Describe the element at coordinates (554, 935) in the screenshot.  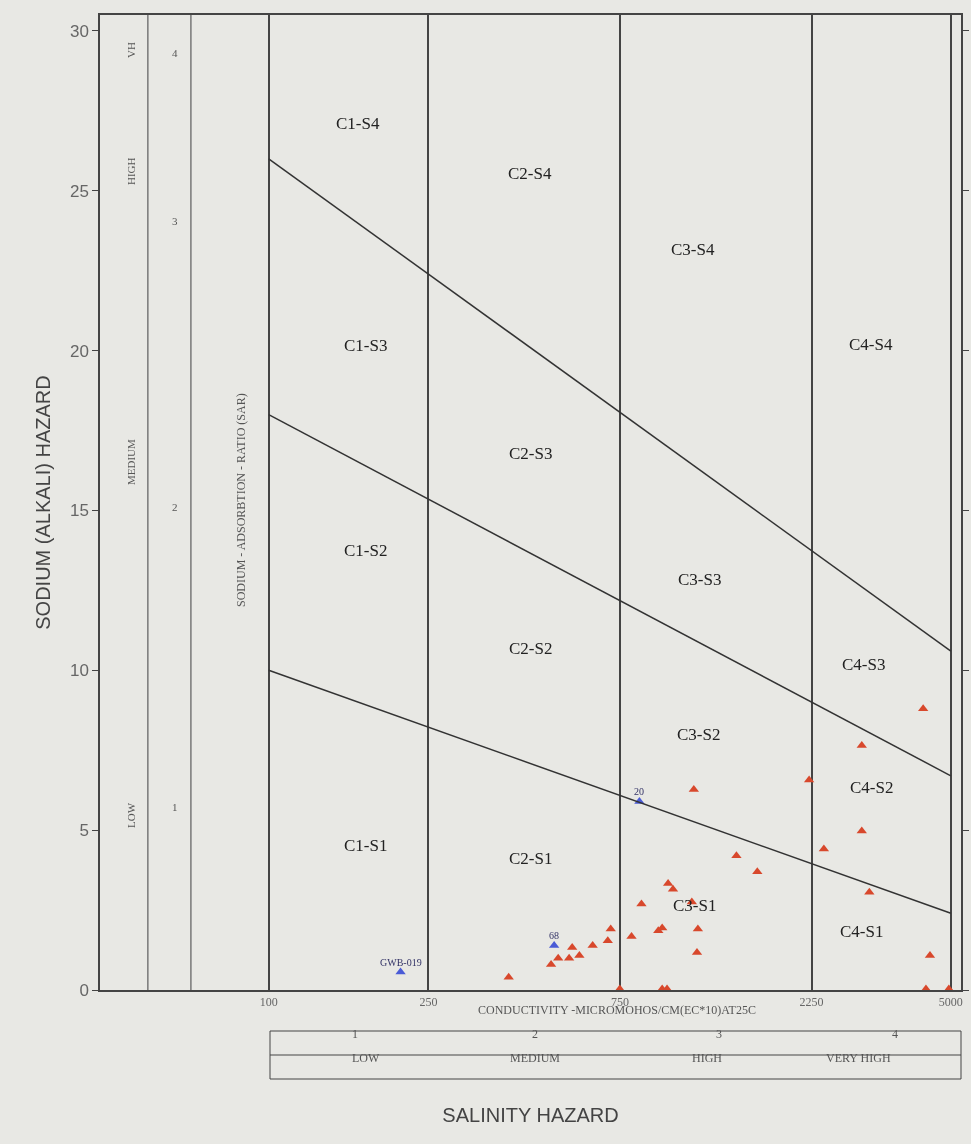
I see `annotation: 68` at that location.